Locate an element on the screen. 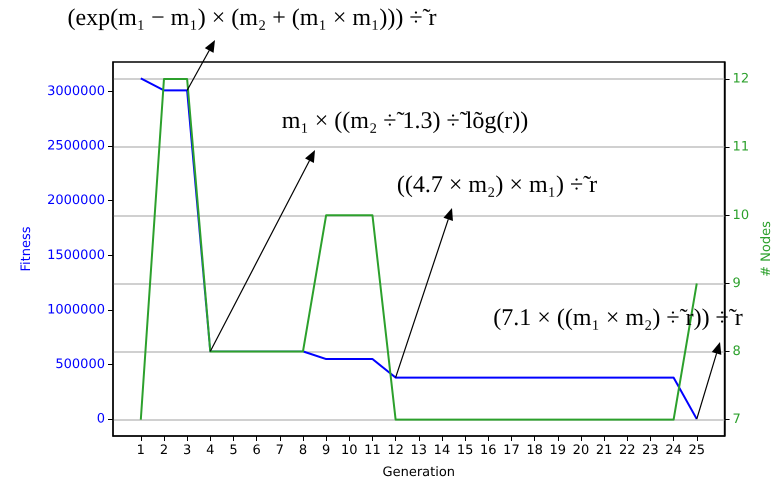 The height and width of the screenshot is (491, 781). x-tick-label: 24 is located at coordinates (673, 450).